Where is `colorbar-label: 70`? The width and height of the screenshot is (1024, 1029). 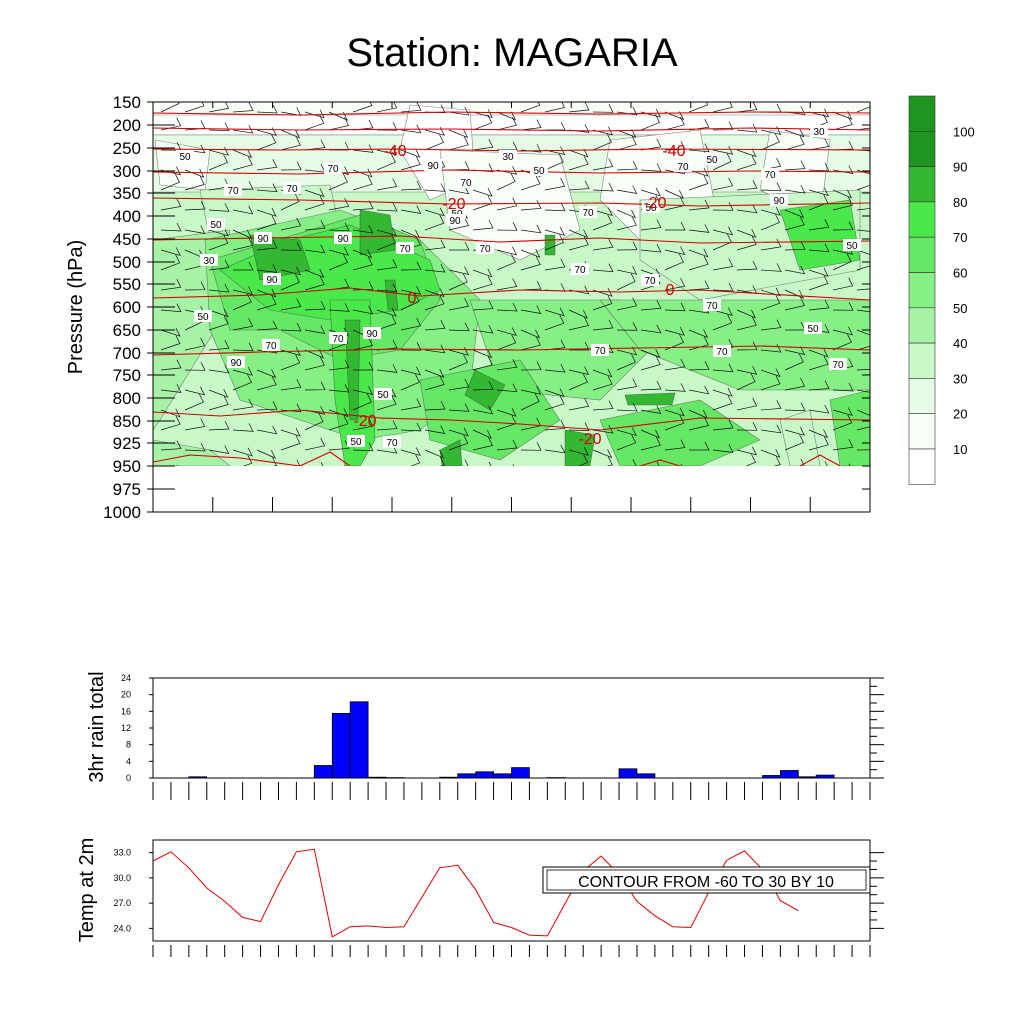
colorbar-label: 70 is located at coordinates (960, 237).